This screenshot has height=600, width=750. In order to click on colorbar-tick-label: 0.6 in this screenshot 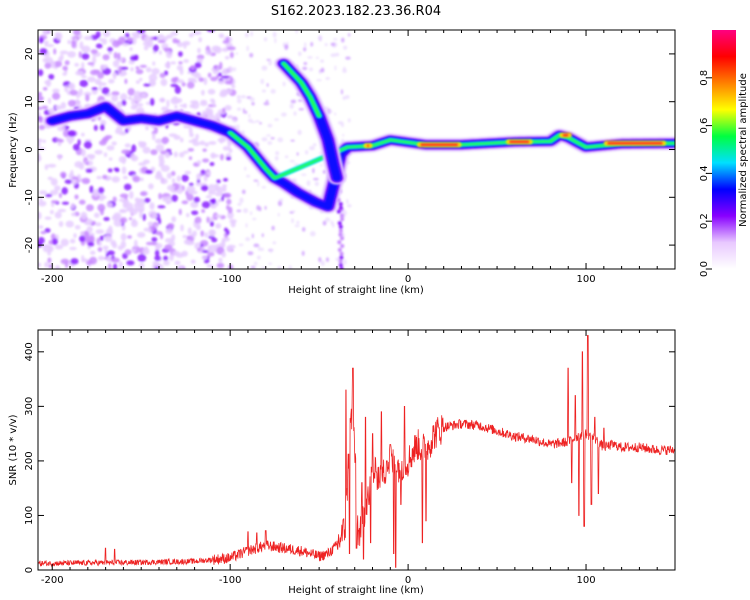, I will do `click(704, 126)`.